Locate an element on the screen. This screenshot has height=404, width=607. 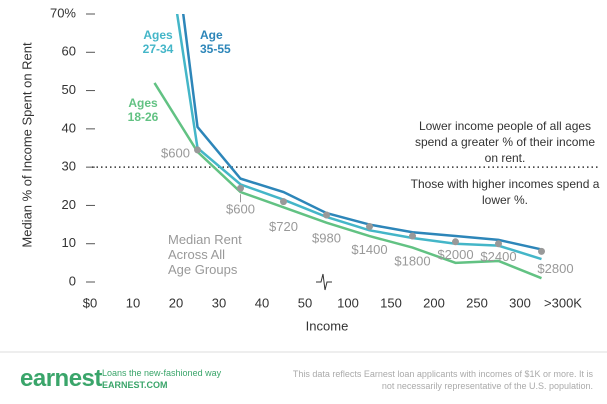
rent-label: $1400 is located at coordinates (369, 249).